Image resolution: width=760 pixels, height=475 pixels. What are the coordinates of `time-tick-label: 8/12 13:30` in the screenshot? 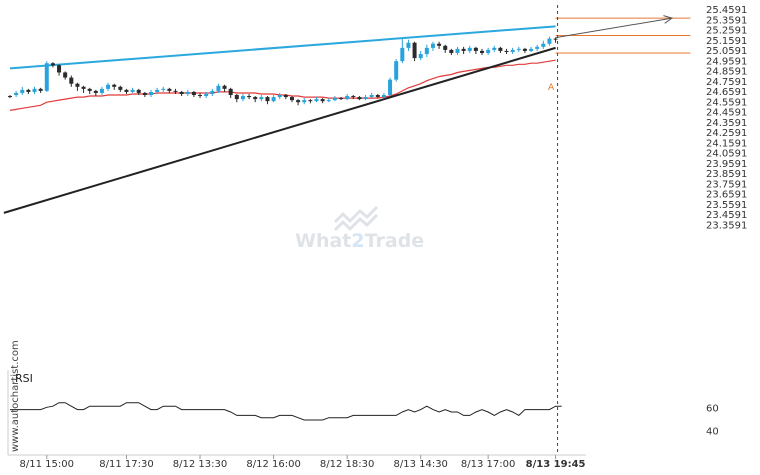 It's located at (200, 464).